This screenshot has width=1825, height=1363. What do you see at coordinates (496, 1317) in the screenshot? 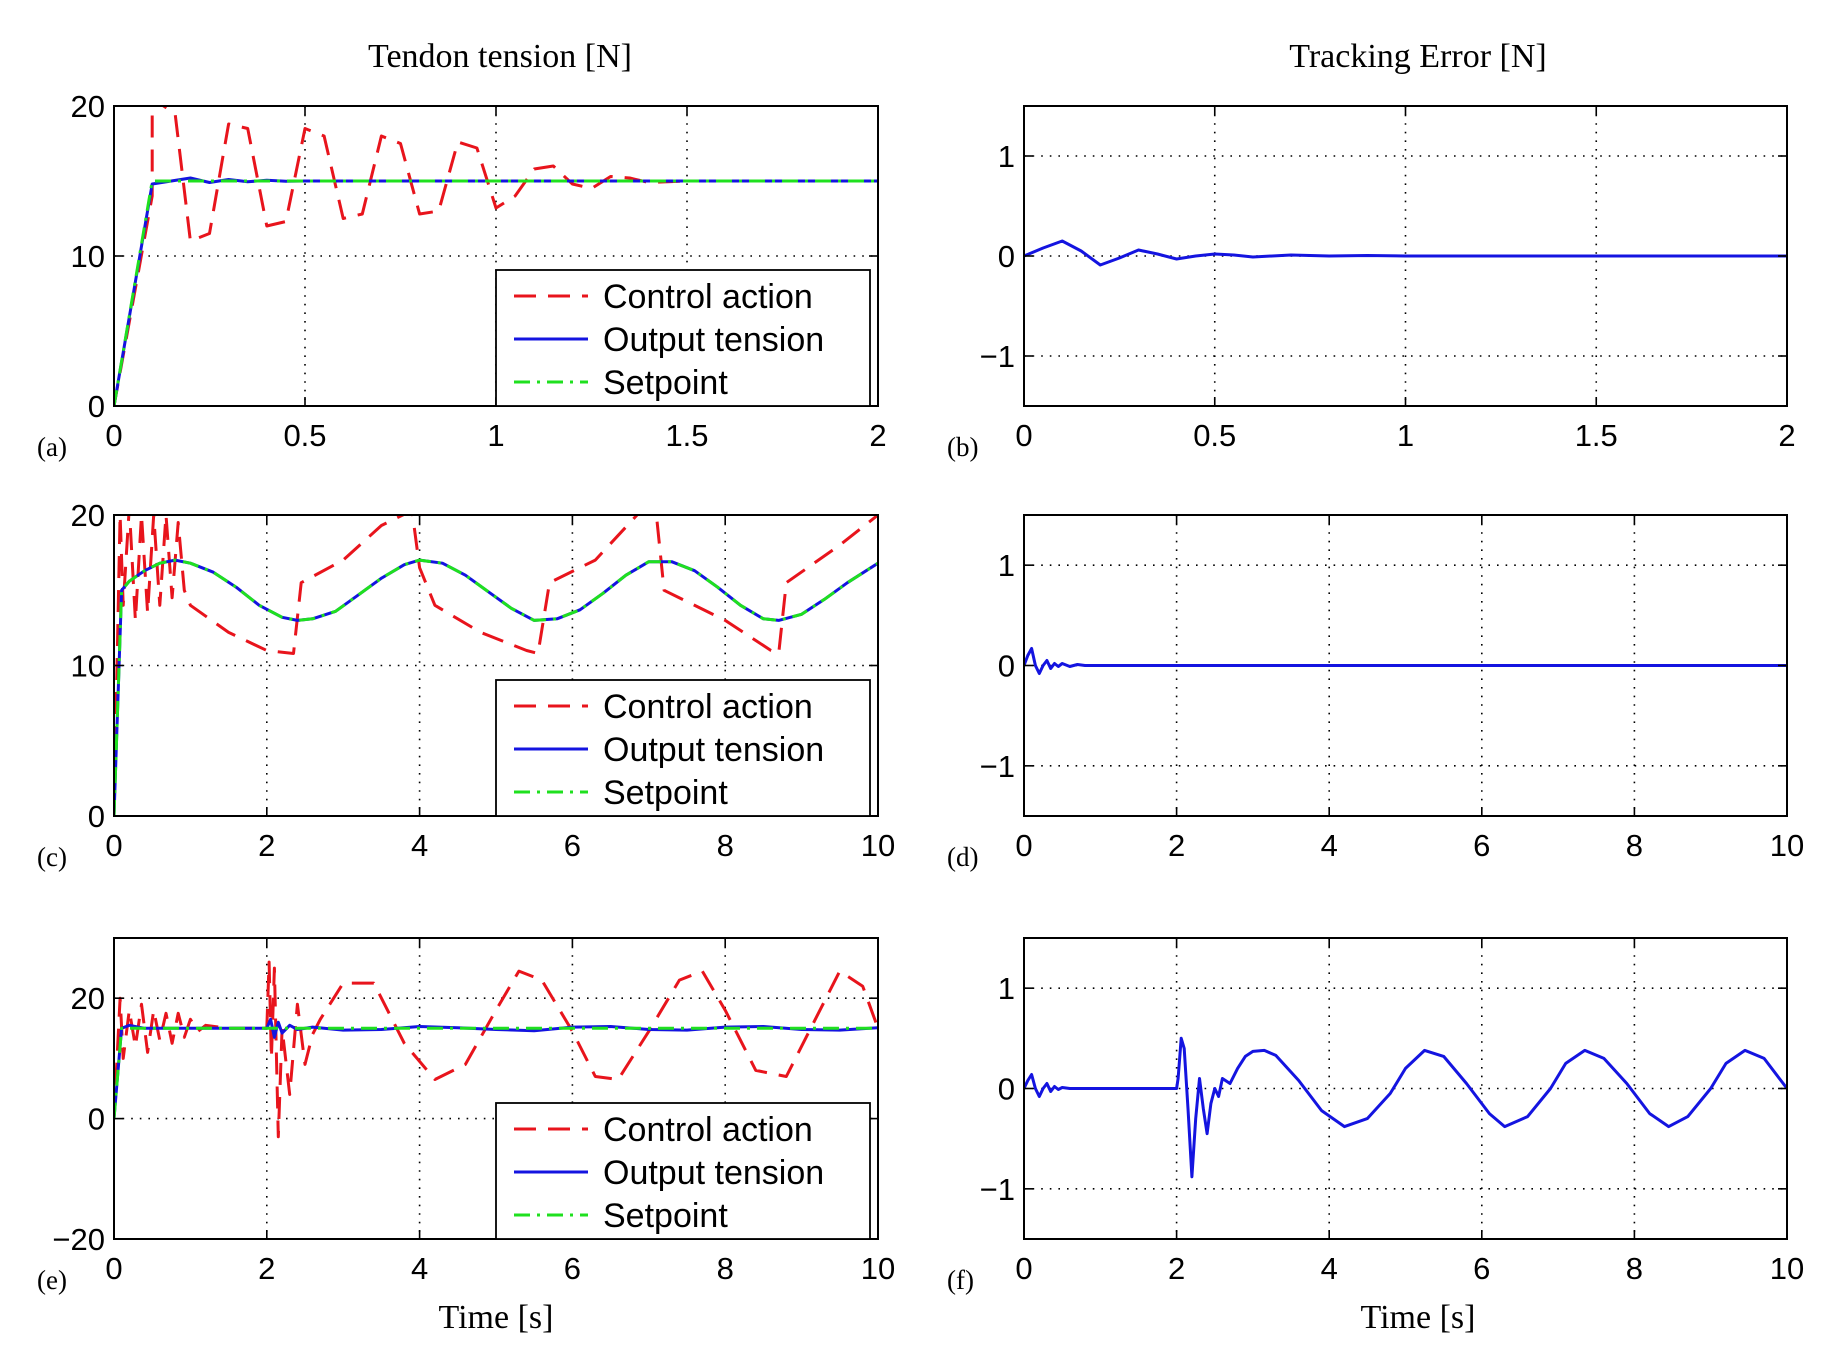
I see `x-axis-label-left: Time [s]` at bounding box center [496, 1317].